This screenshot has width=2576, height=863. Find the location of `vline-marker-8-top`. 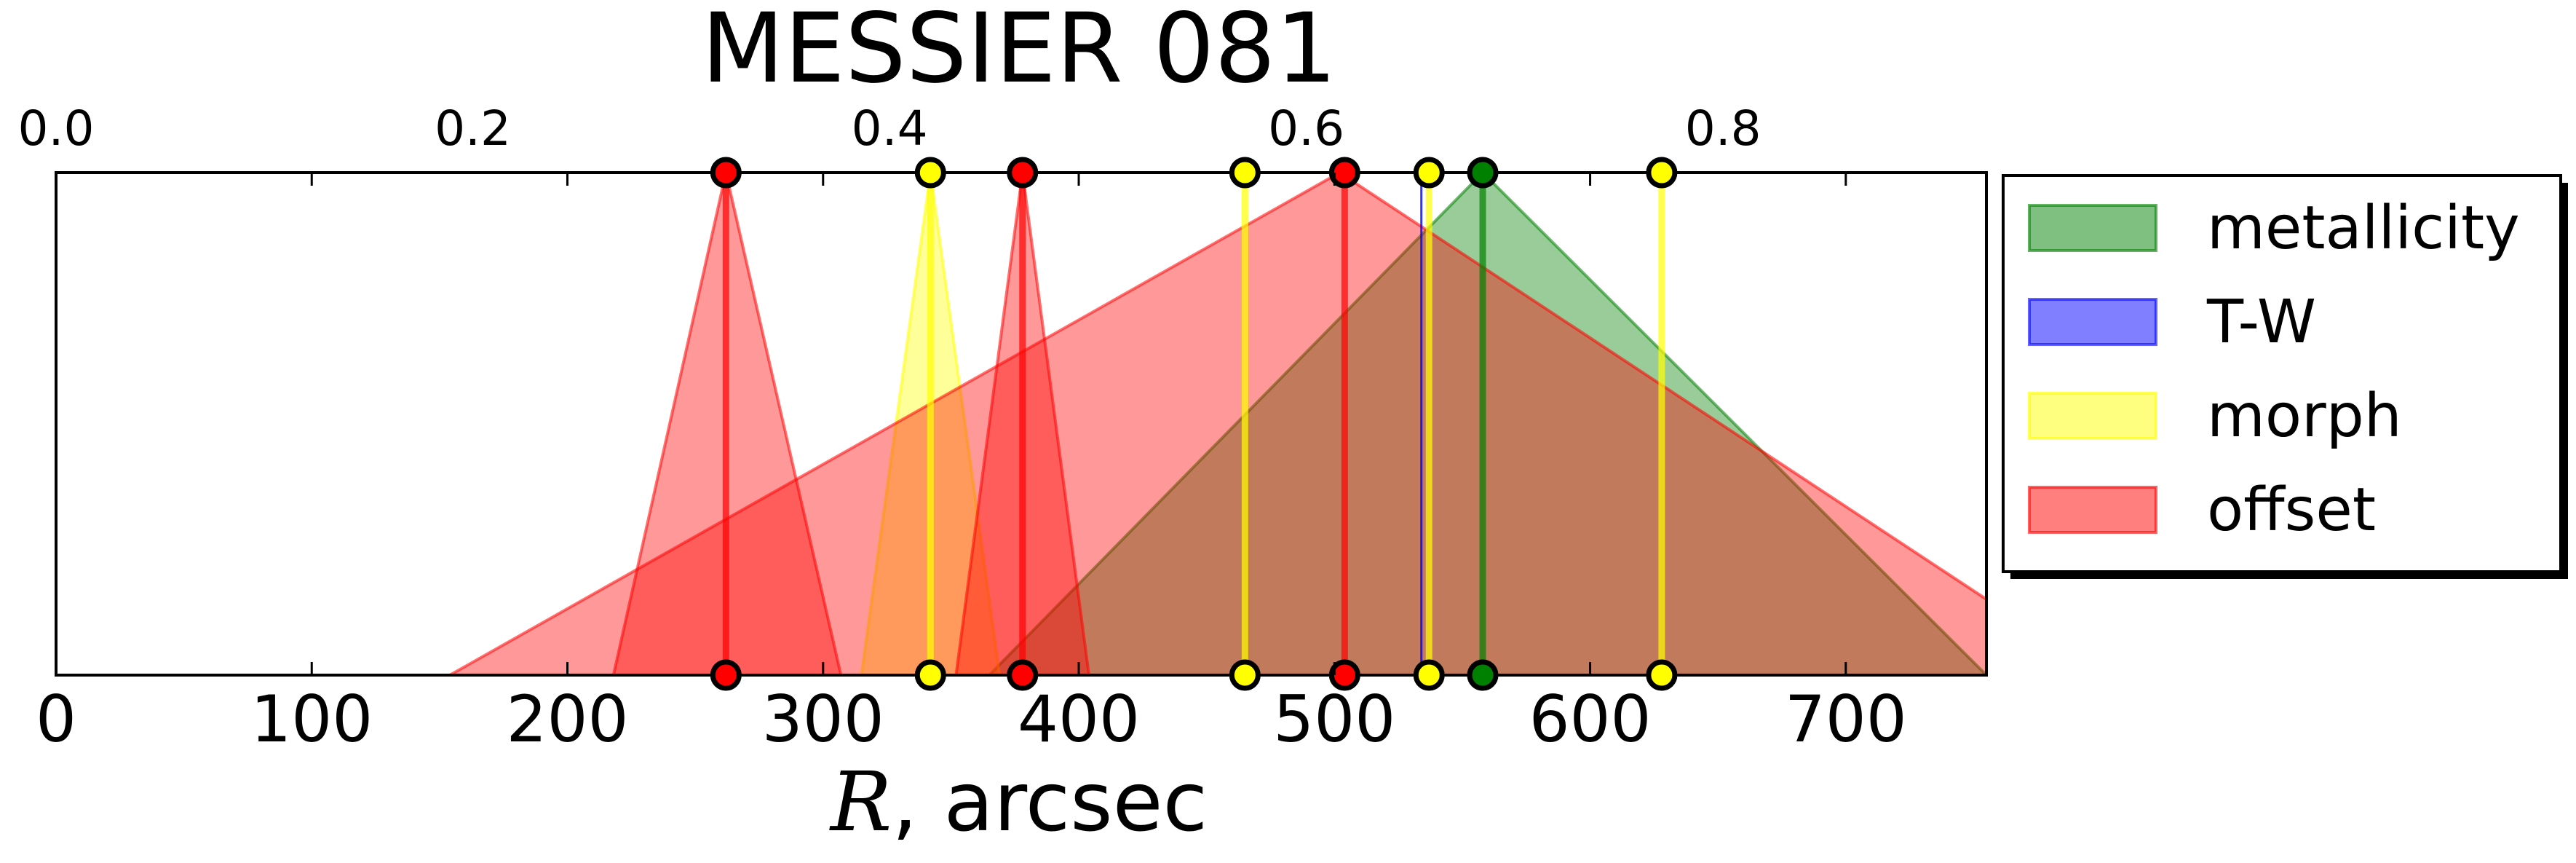

vline-marker-8-top is located at coordinates (1662, 173).